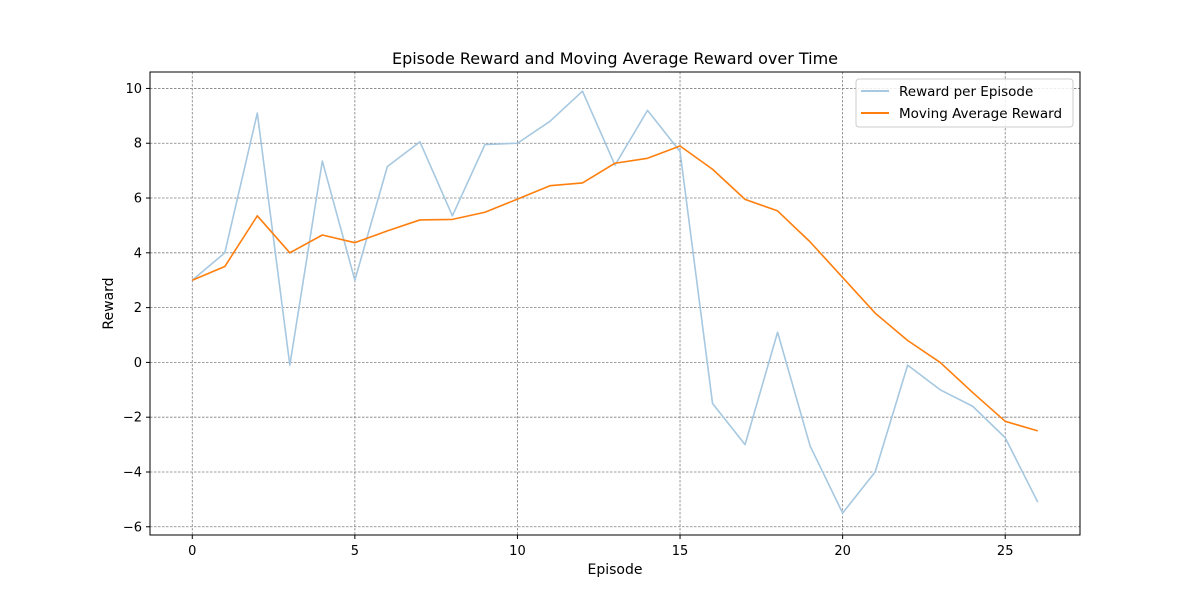  What do you see at coordinates (132, 527) in the screenshot?
I see `y-tick-label: −6` at bounding box center [132, 527].